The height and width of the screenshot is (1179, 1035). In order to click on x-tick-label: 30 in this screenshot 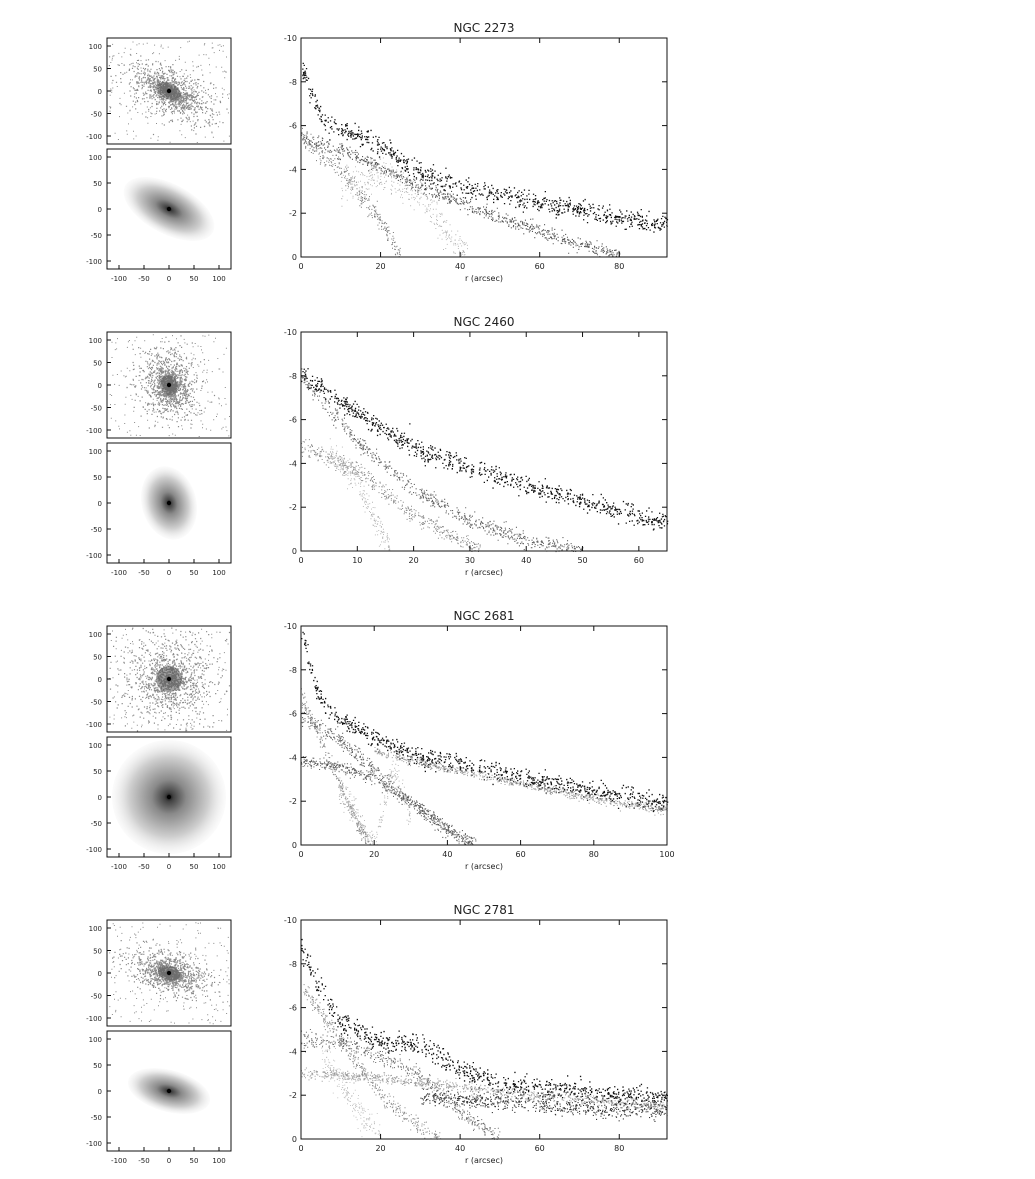, I will do `click(470, 560)`.